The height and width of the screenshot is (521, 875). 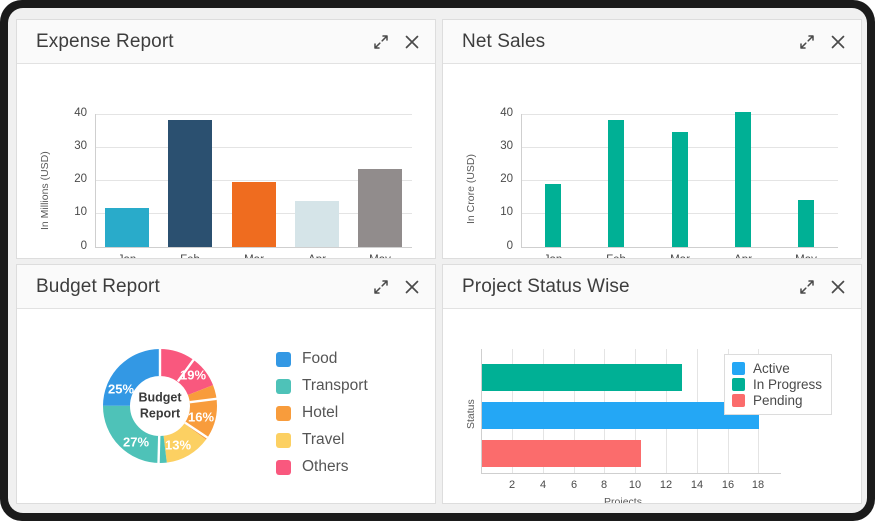 What do you see at coordinates (582, 377) in the screenshot?
I see `bar-in-progress` at bounding box center [582, 377].